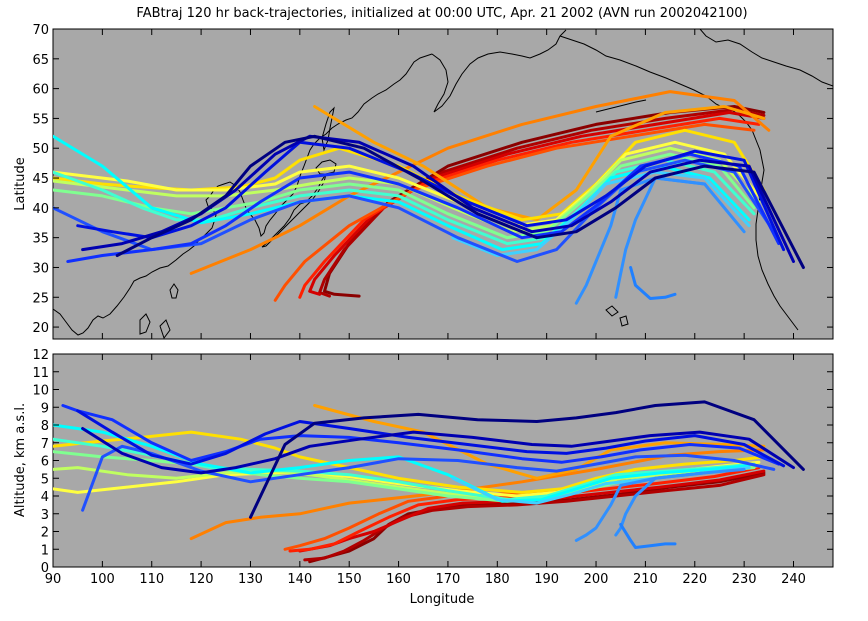 The height and width of the screenshot is (621, 868). What do you see at coordinates (398, 579) in the screenshot?
I see `altitude-x-tick-label: 160` at bounding box center [398, 579].